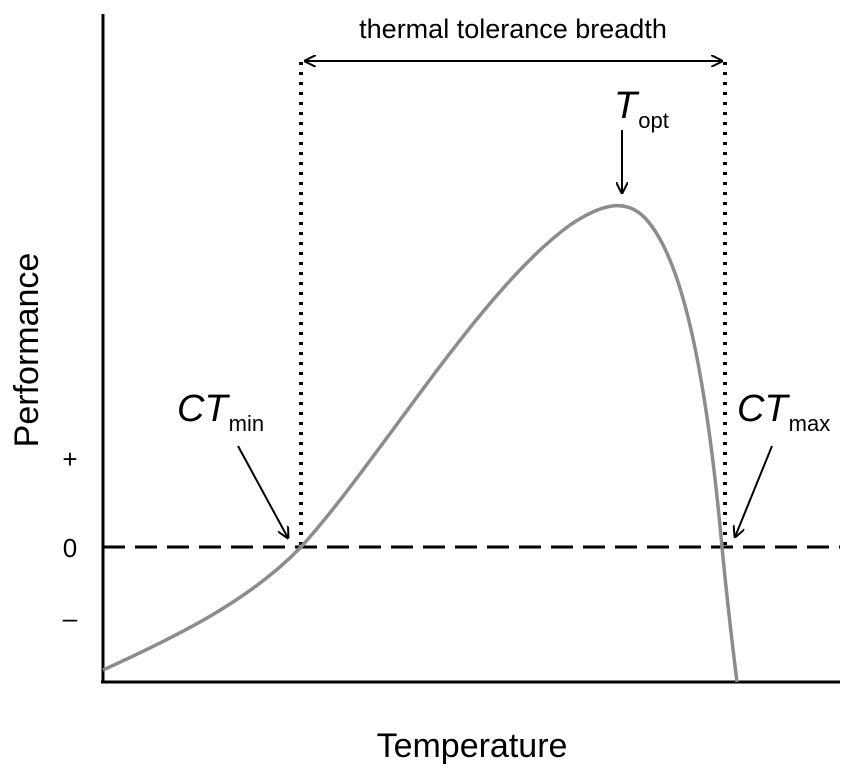  I want to click on y-tick-zero: 0, so click(70, 548).